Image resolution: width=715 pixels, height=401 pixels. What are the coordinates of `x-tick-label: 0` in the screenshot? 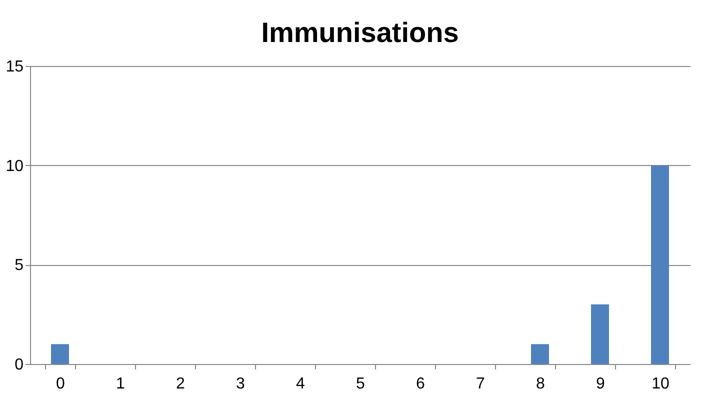 It's located at (61, 384).